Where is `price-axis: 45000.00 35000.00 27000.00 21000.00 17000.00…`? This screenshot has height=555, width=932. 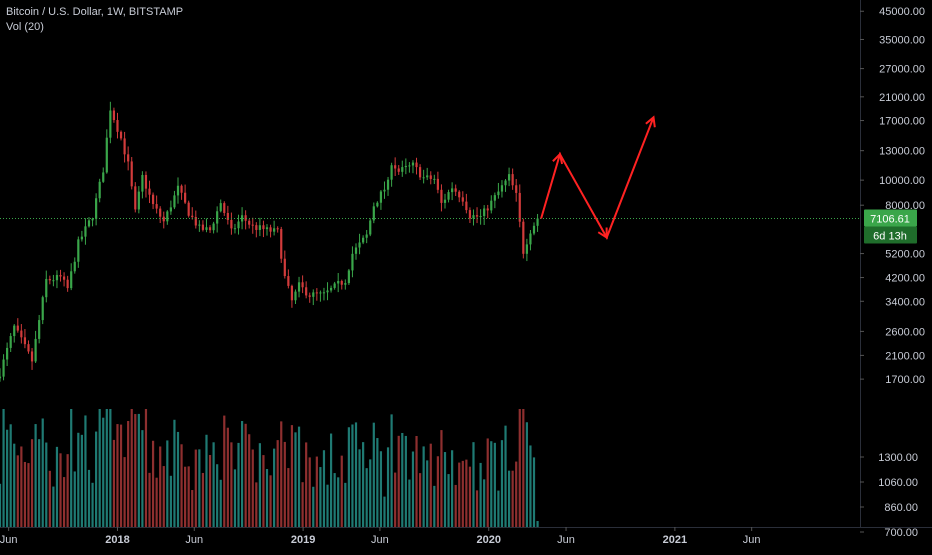 price-axis: 45000.00 35000.00 27000.00 21000.00 17000.00… is located at coordinates (892, 272).